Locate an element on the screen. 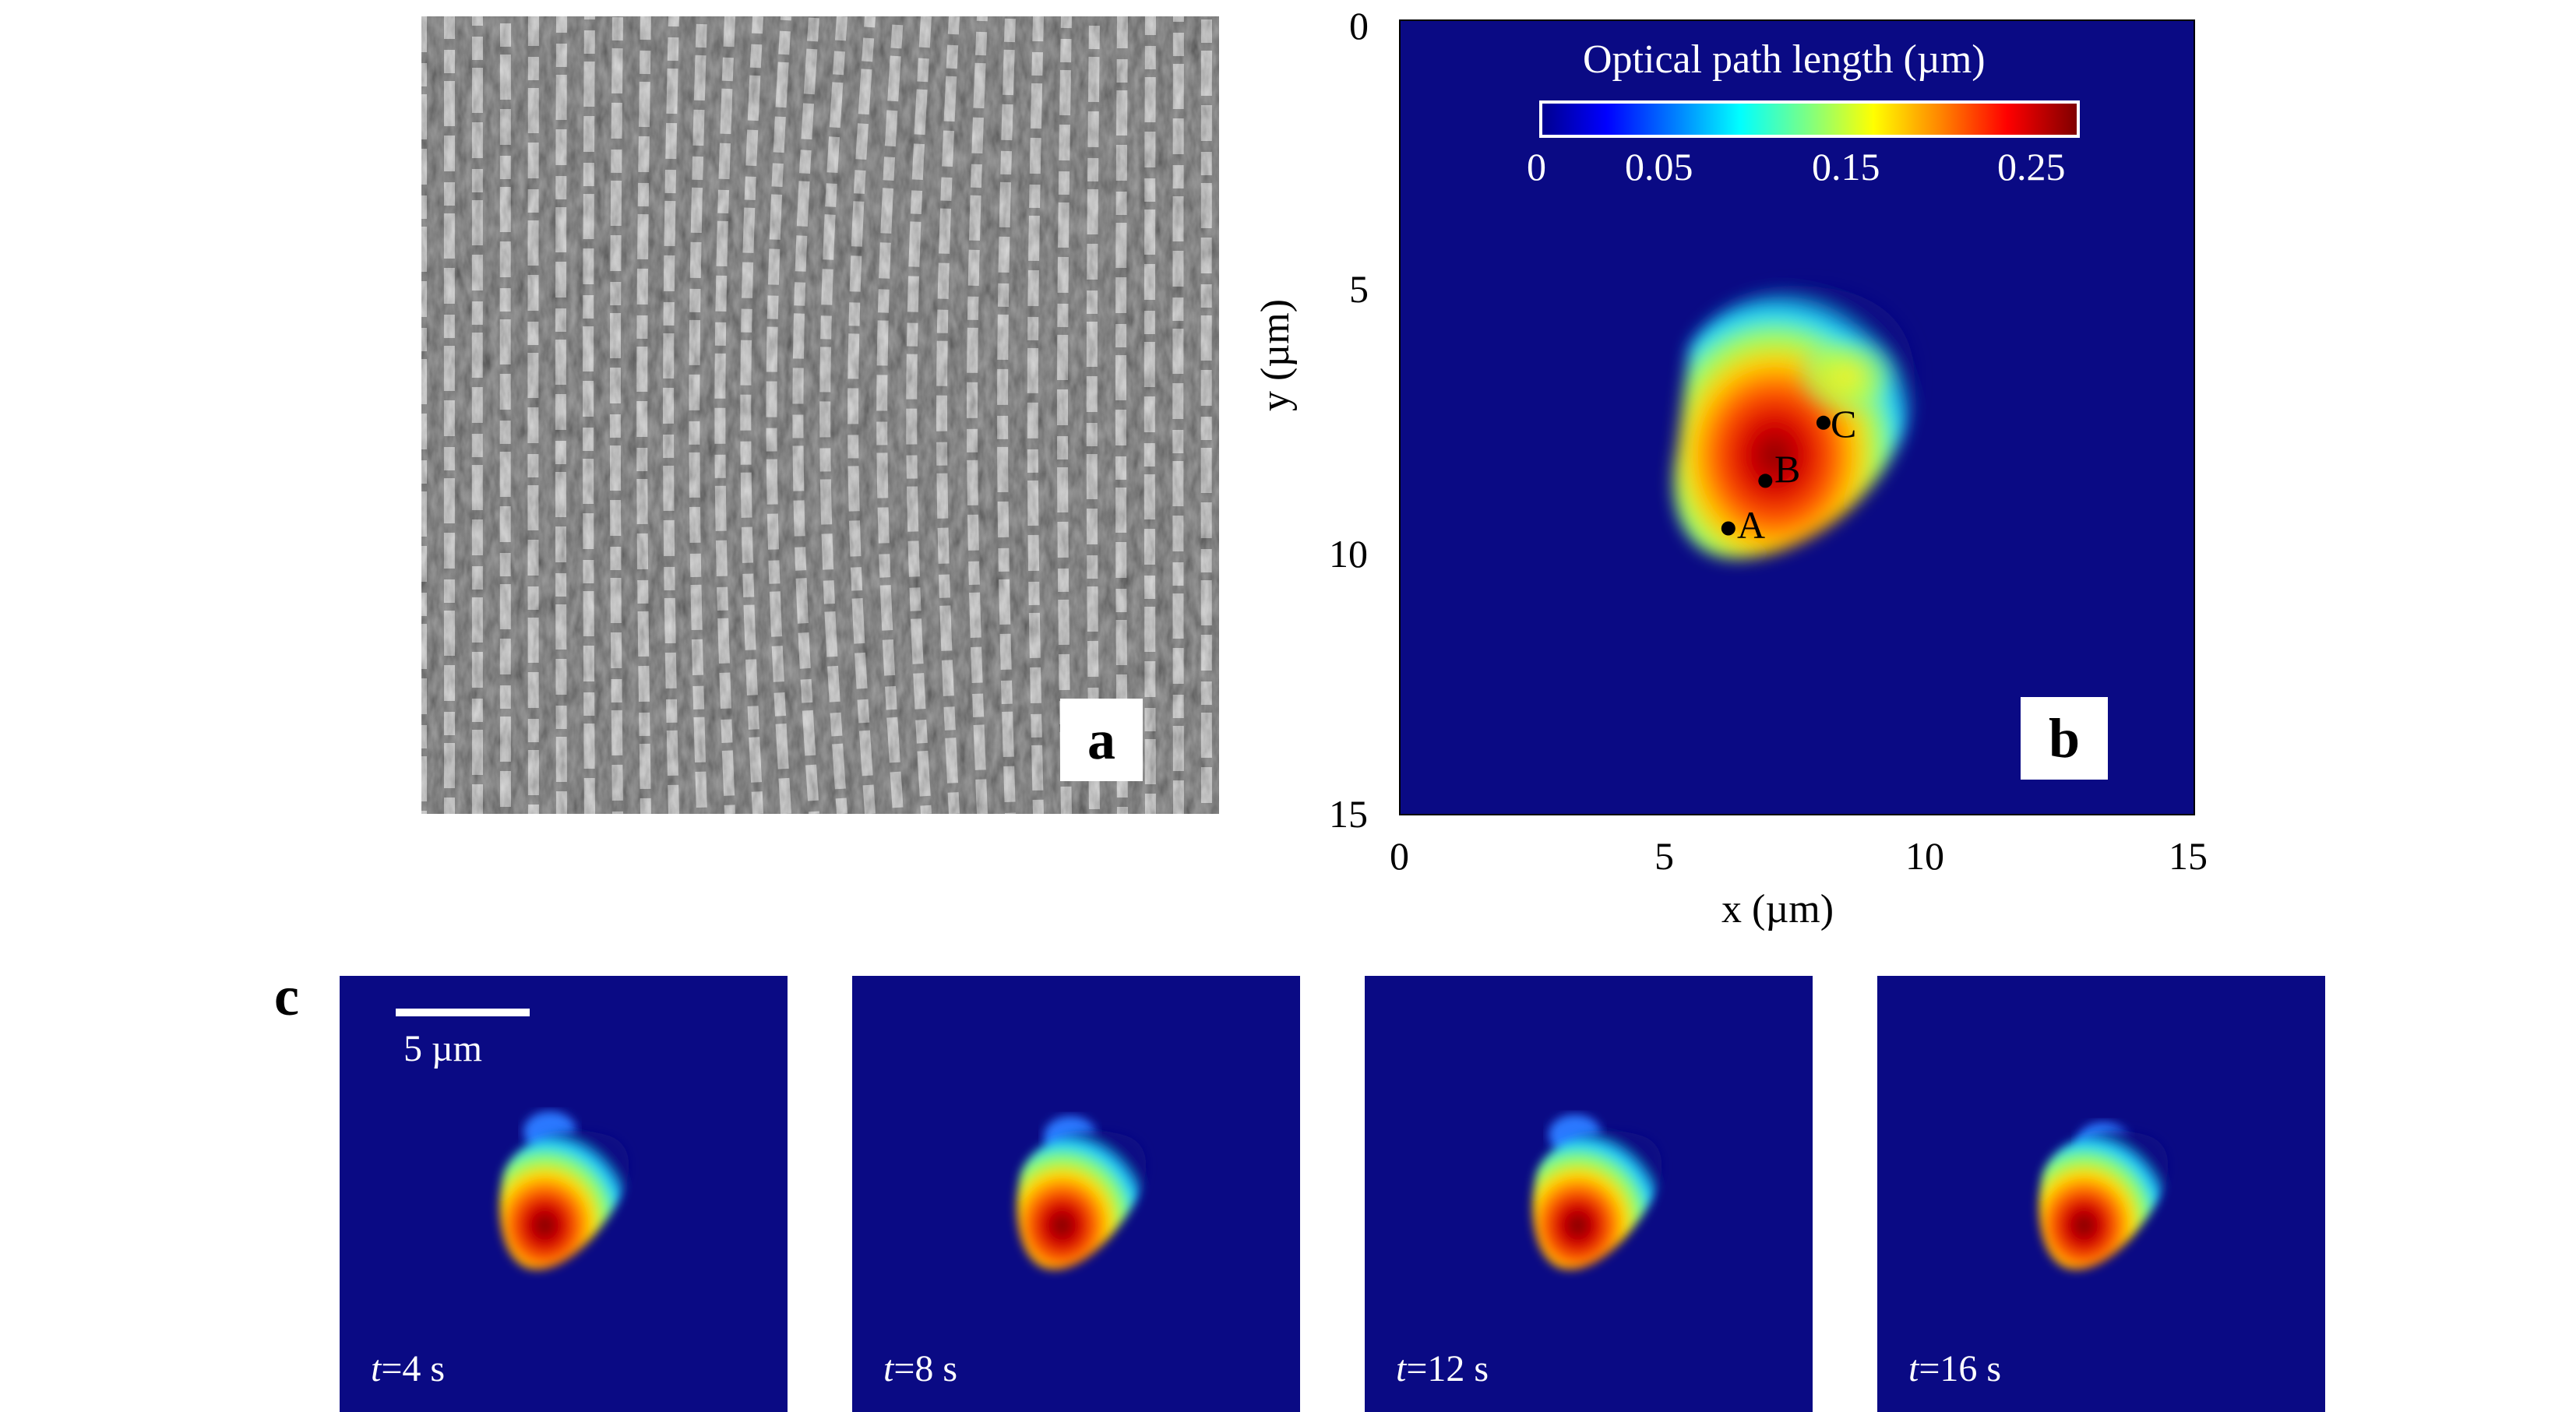  colorbar-tick-0: 0 is located at coordinates (1536, 166).